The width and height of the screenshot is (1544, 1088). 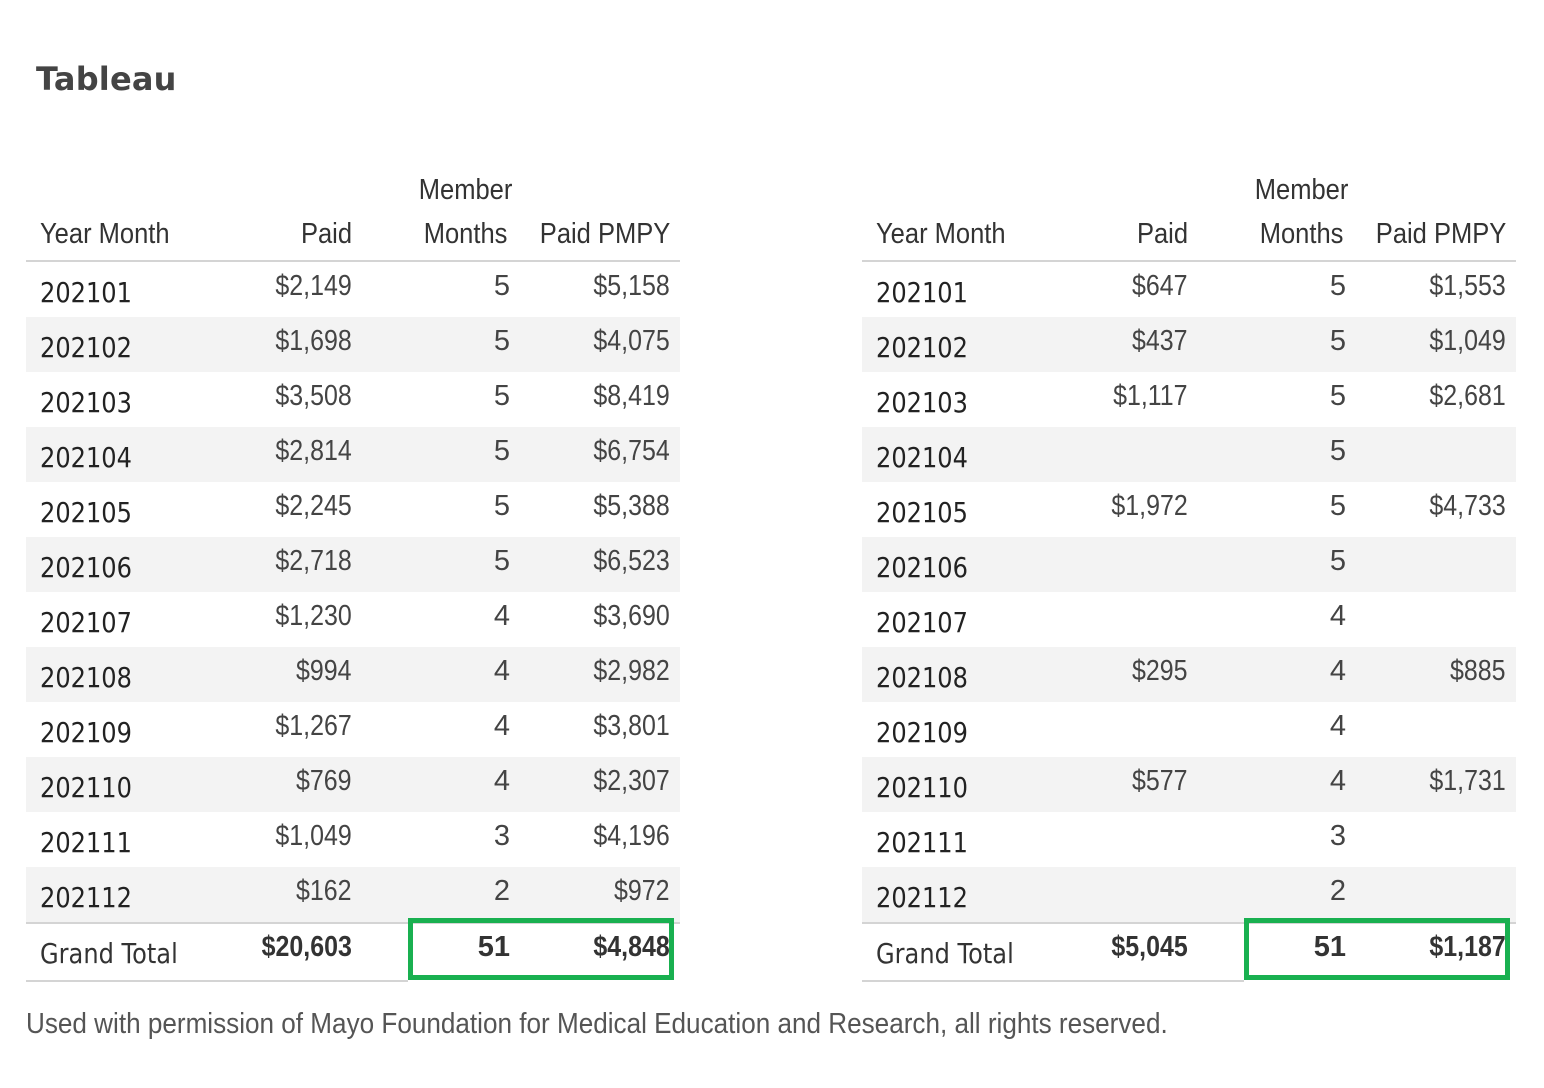 What do you see at coordinates (313, 506) in the screenshot?
I see `cell-paid: $2,245` at bounding box center [313, 506].